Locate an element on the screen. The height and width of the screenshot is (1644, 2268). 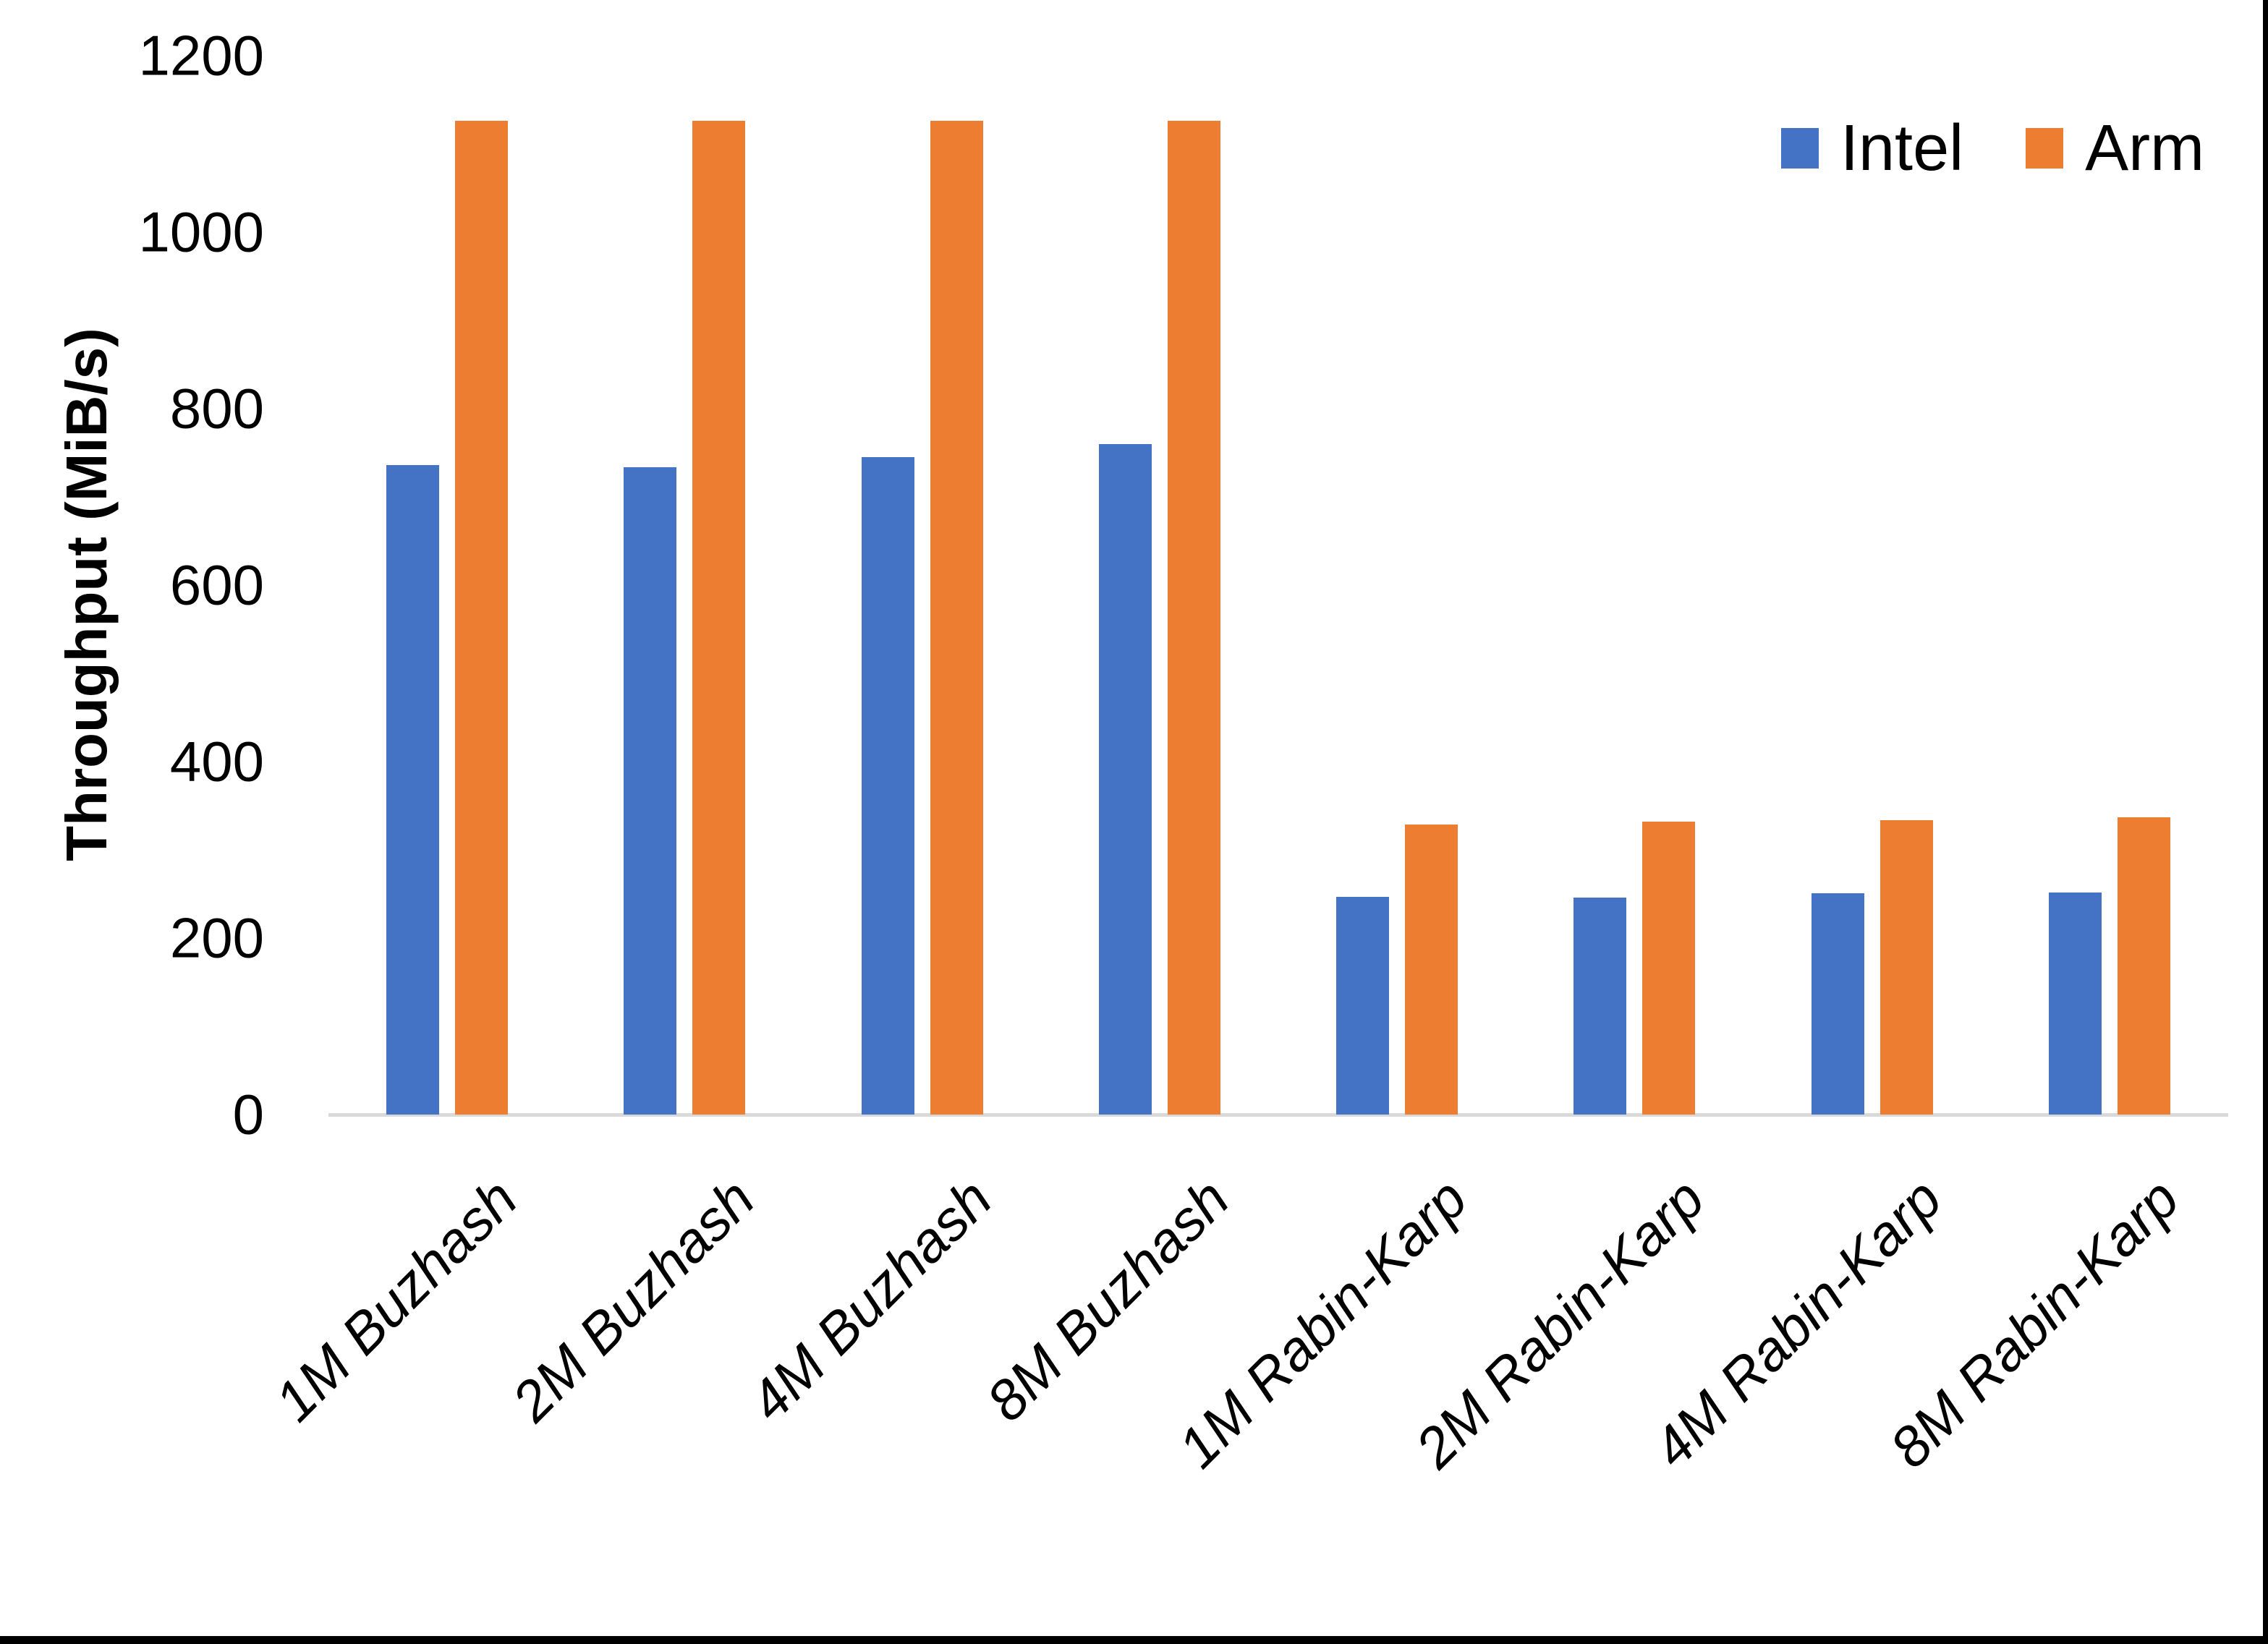
legend: Intel Arm is located at coordinates (1992, 148).